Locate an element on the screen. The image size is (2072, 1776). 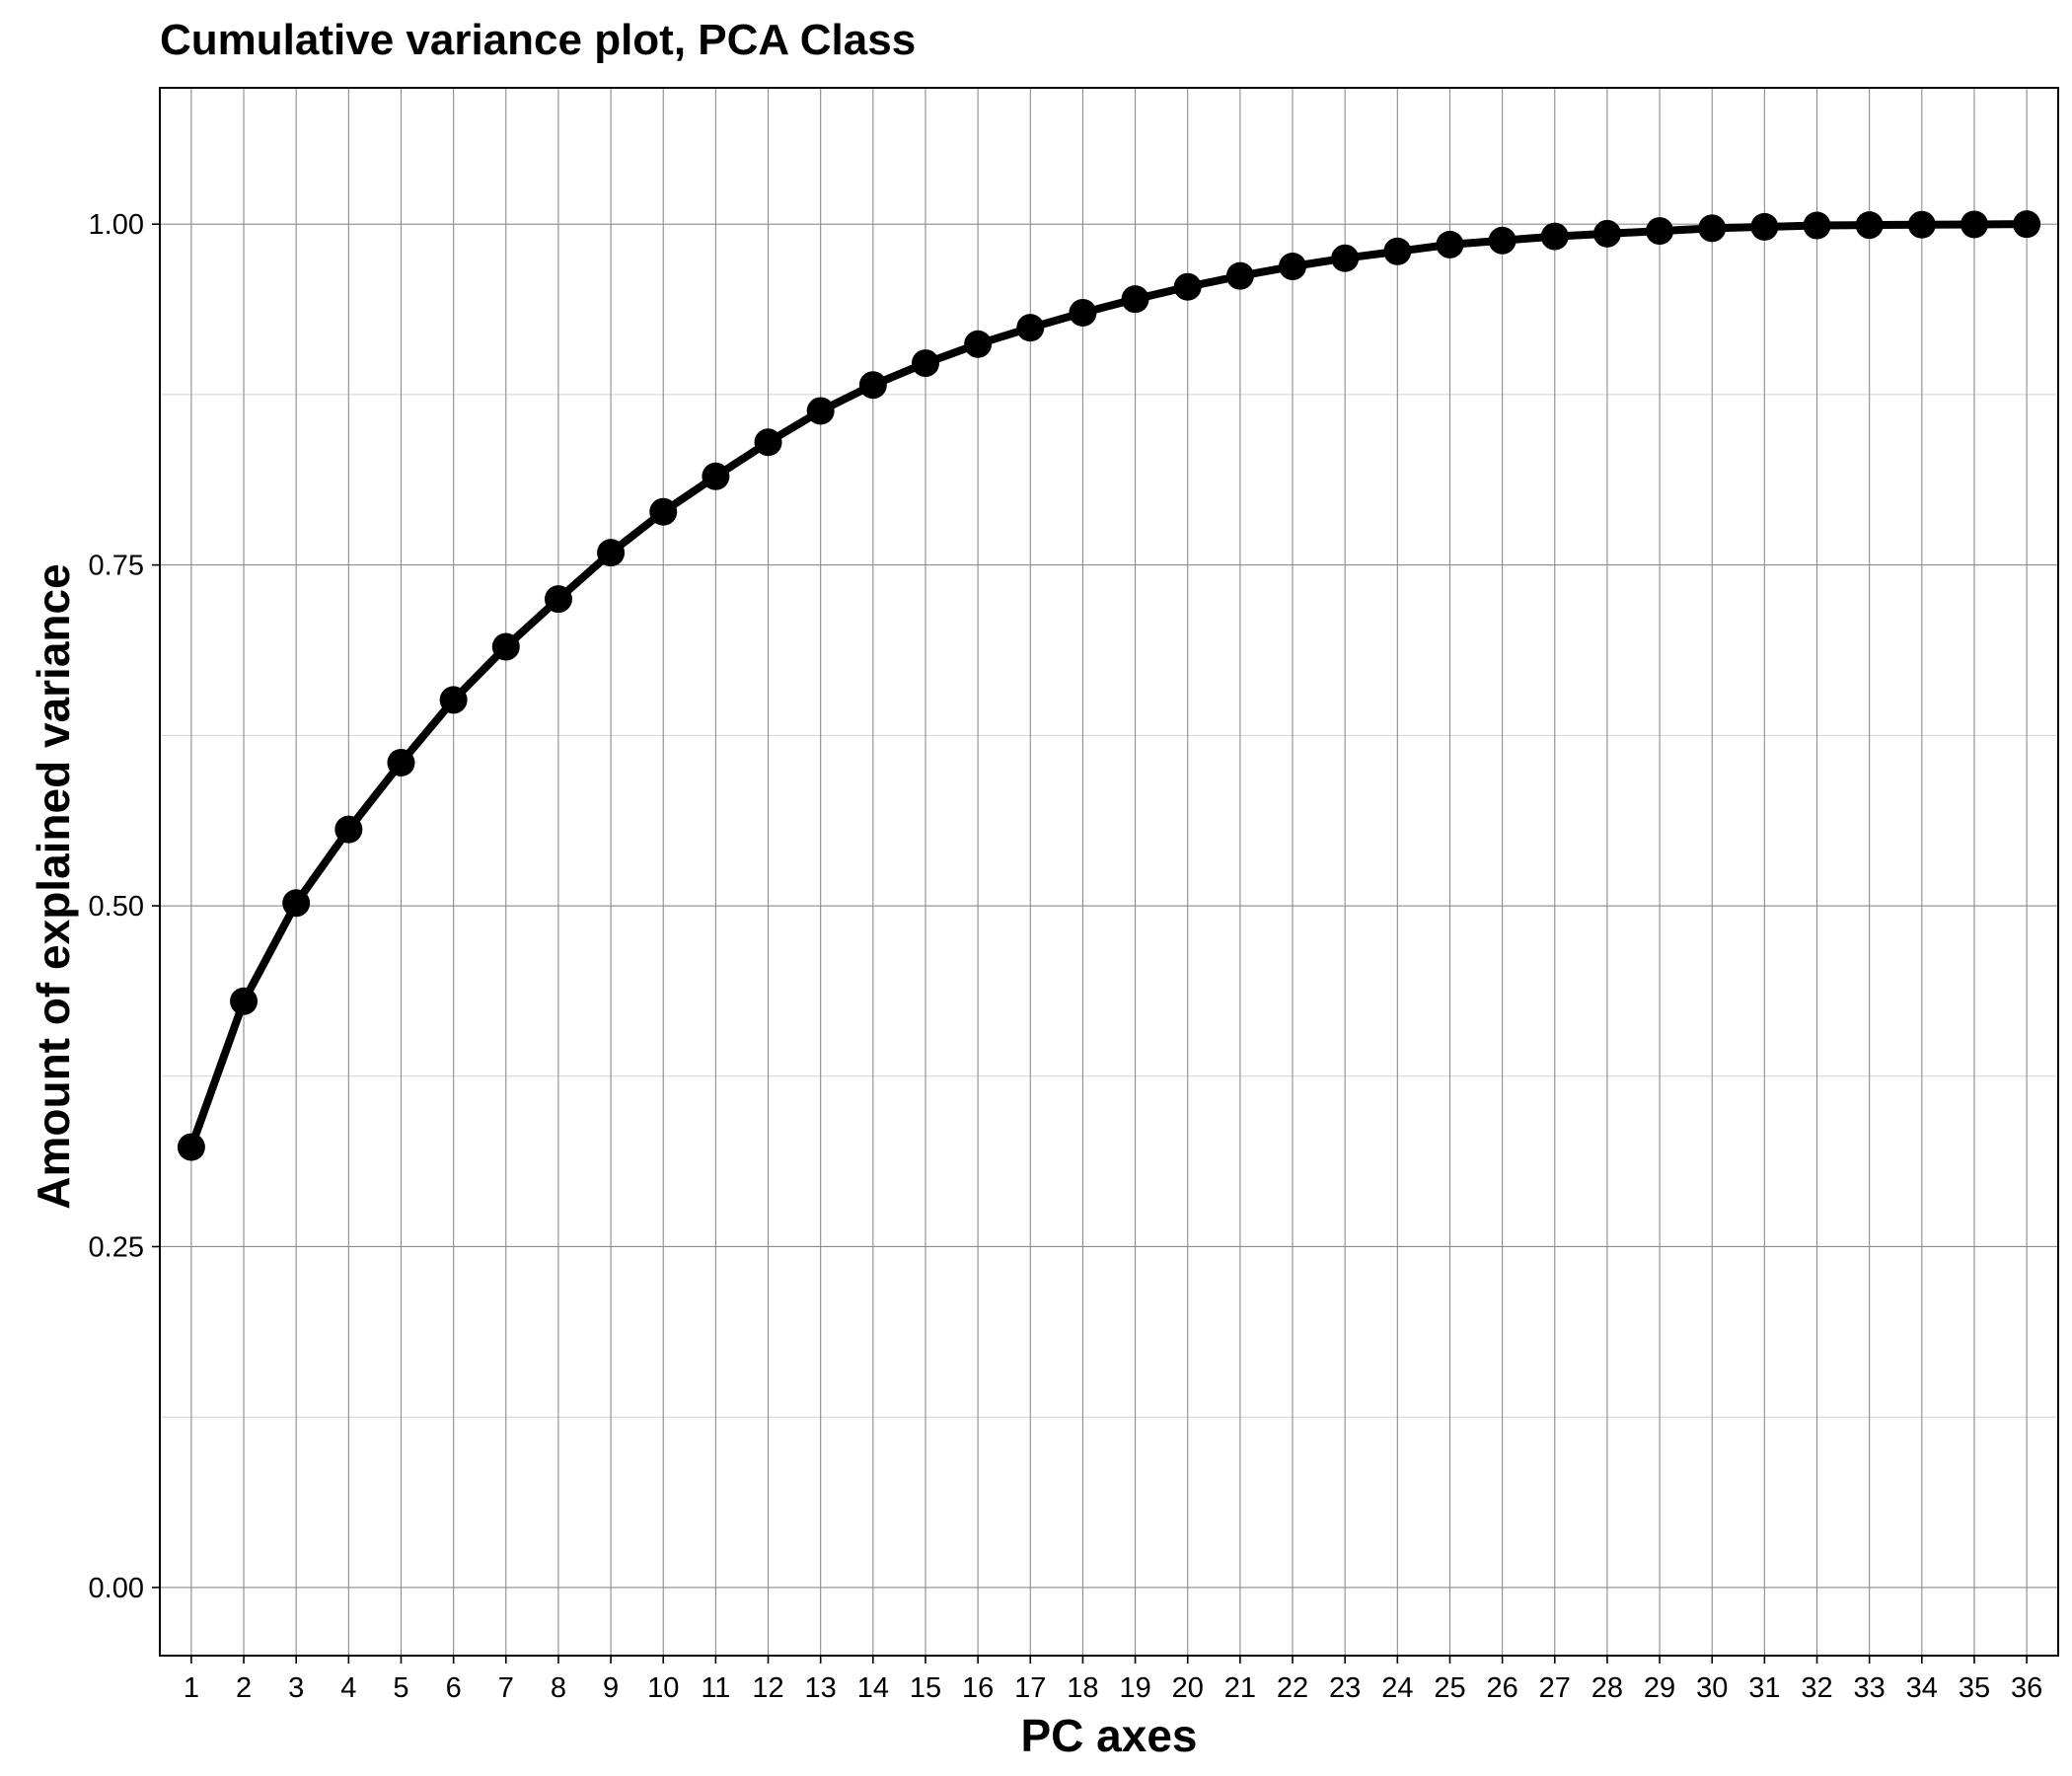
x-axis-title: PC axes is located at coordinates (1108, 1736).